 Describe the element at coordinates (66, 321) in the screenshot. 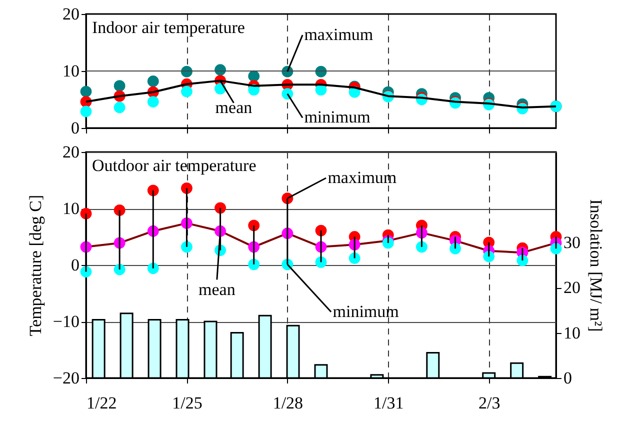

I see `y-tick-label: −10` at that location.